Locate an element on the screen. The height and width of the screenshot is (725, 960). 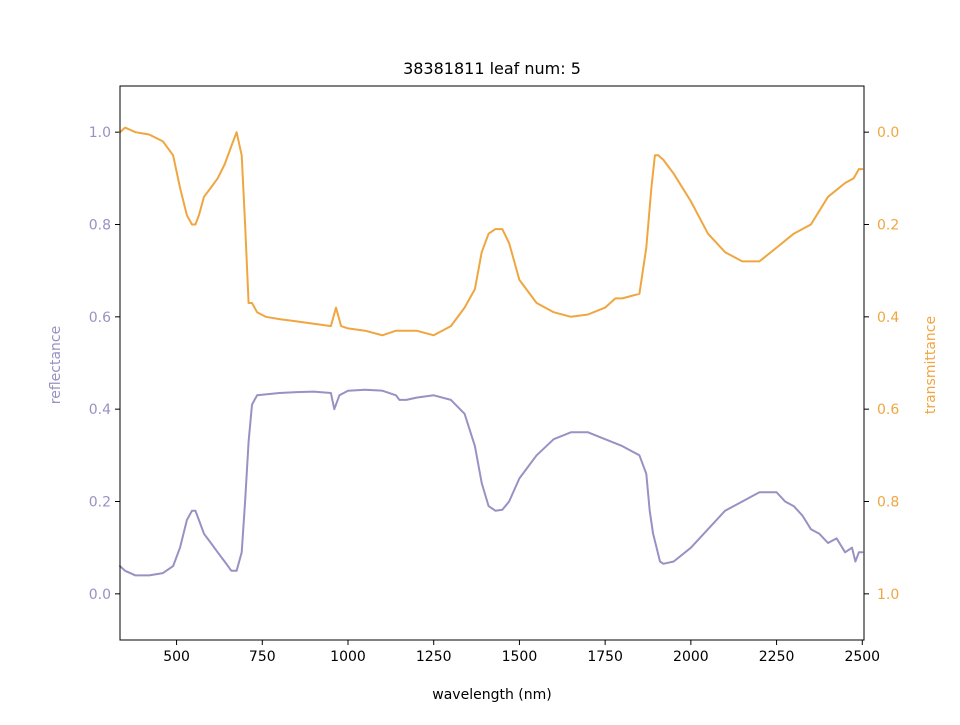
x-tick-label: 1500 is located at coordinates (520, 657).